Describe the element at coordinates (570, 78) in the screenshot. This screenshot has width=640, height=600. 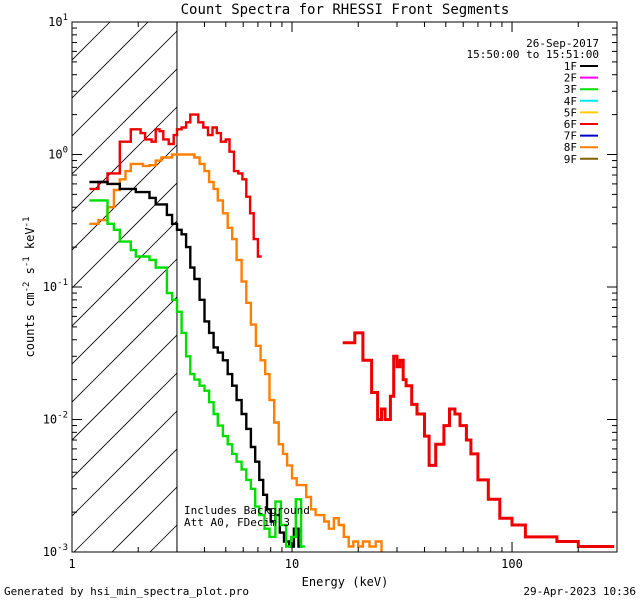
I see `legend-label-2F: 2F` at that location.